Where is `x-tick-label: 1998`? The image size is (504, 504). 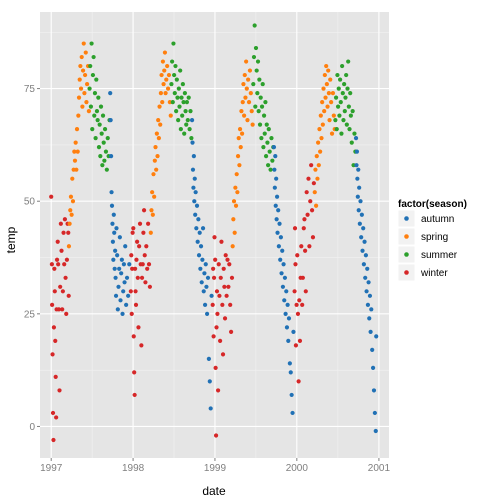
x-tick-label: 1998 is located at coordinates (133, 468).